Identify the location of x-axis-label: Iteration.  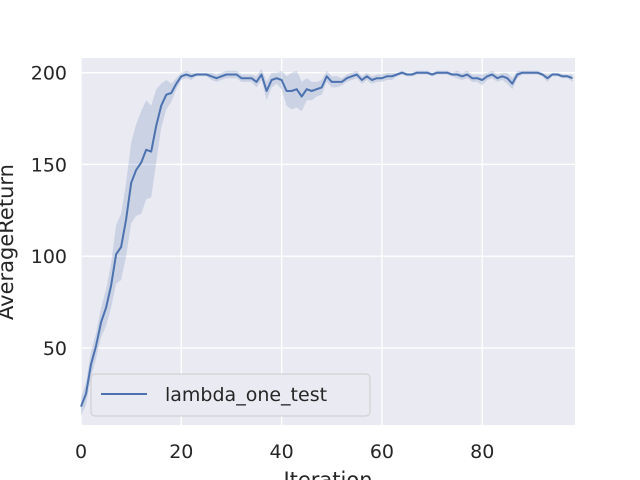
(327, 474).